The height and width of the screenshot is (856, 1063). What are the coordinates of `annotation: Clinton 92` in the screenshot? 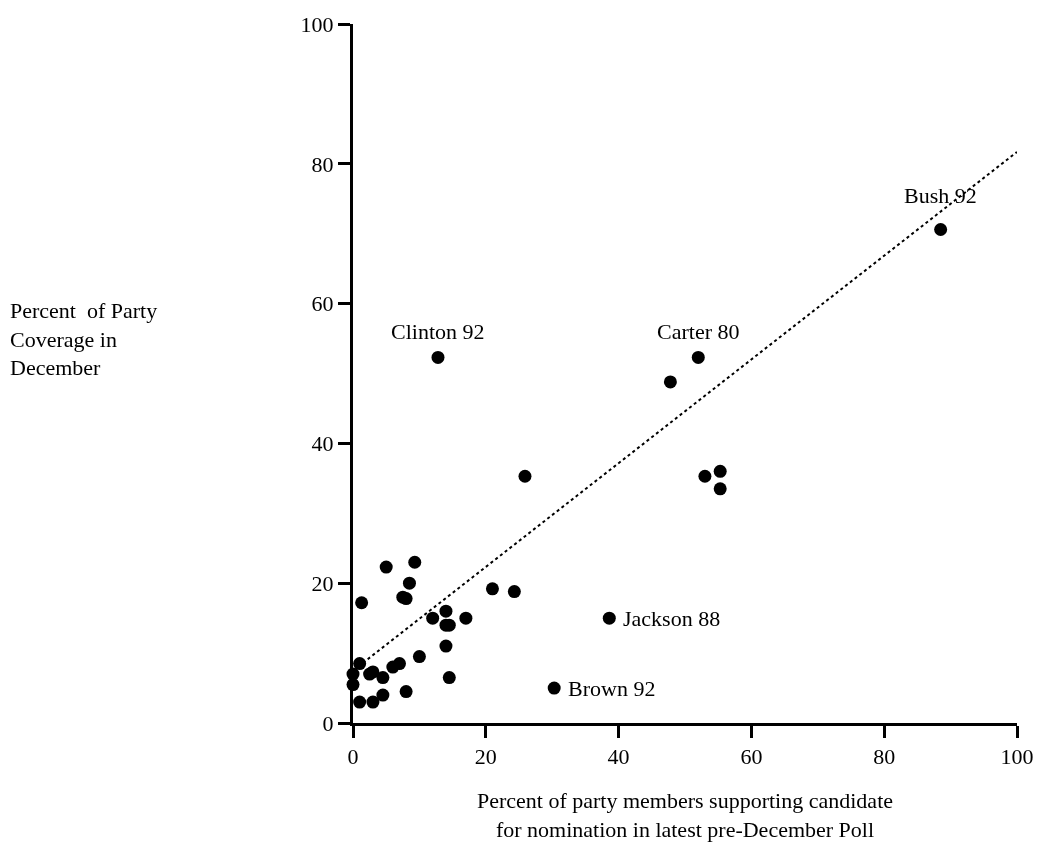 It's located at (438, 331).